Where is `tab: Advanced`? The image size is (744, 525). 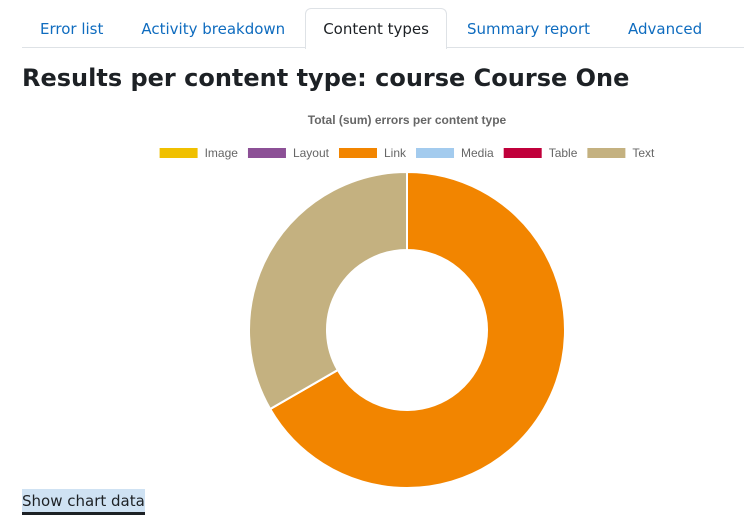
tab: Advanced is located at coordinates (665, 29).